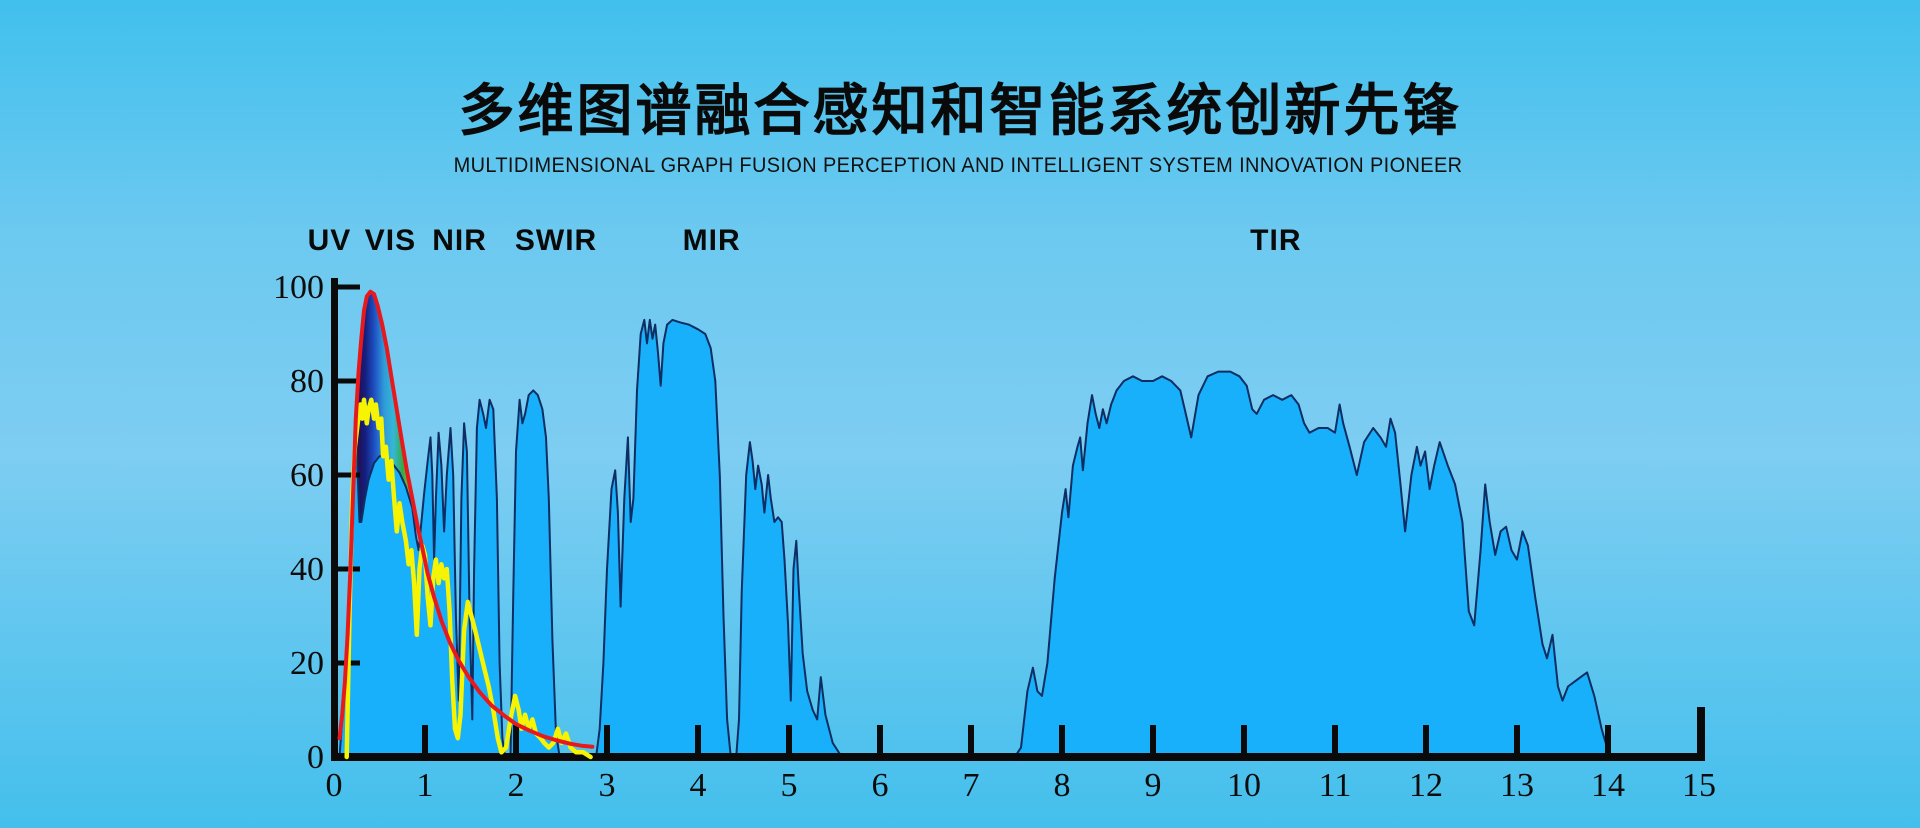  Describe the element at coordinates (1335, 785) in the screenshot. I see `x-tick-label: 11` at that location.